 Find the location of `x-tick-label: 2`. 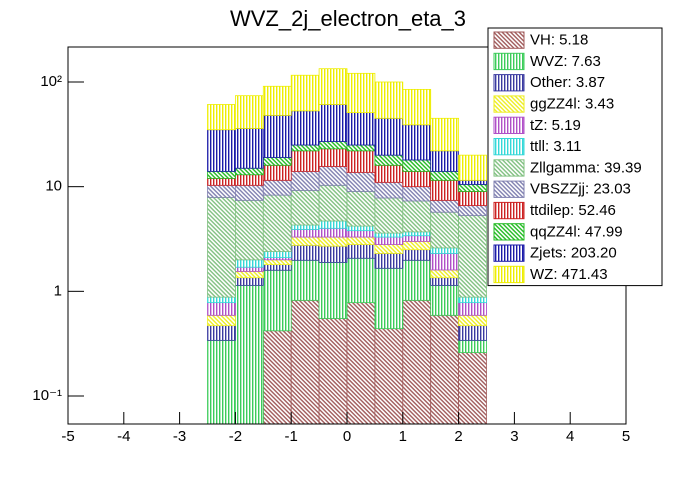

x-tick-label: 2 is located at coordinates (458, 436).